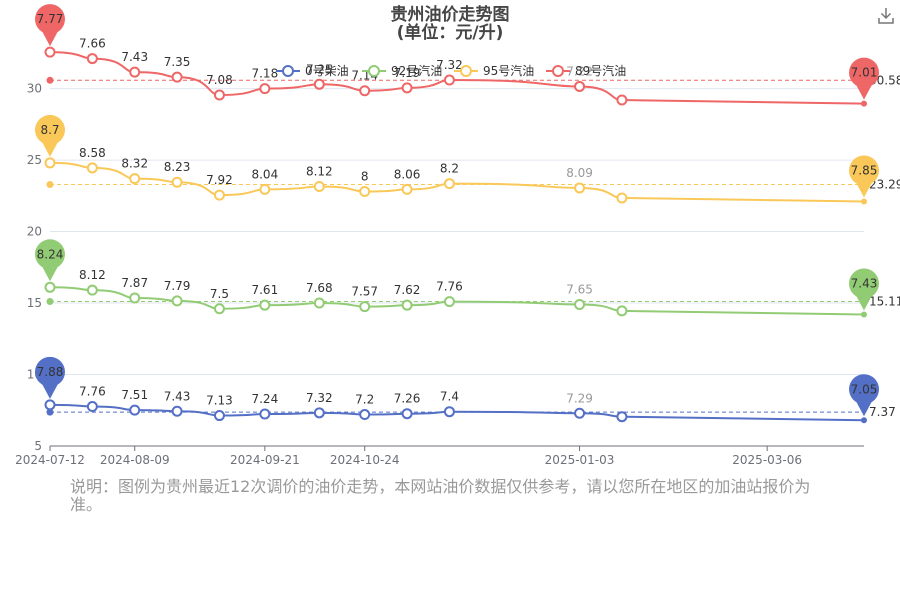 The height and width of the screenshot is (600, 900). I want to click on data-label: 8.32, so click(134, 164).